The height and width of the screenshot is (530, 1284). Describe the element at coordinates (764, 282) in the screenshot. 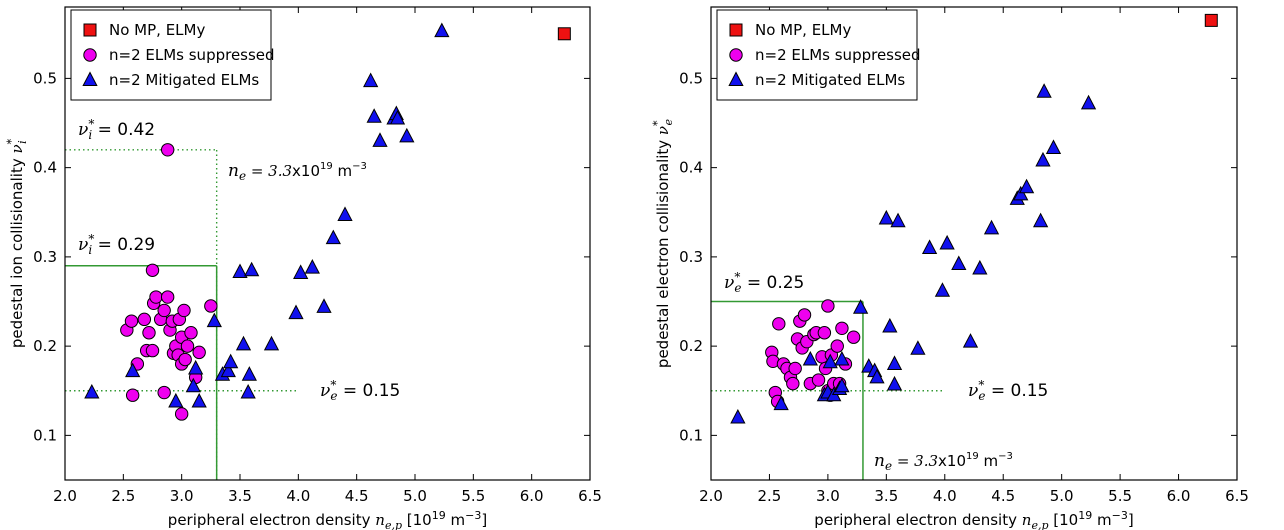

I see `annotation: ν* e = 0.25` at that location.